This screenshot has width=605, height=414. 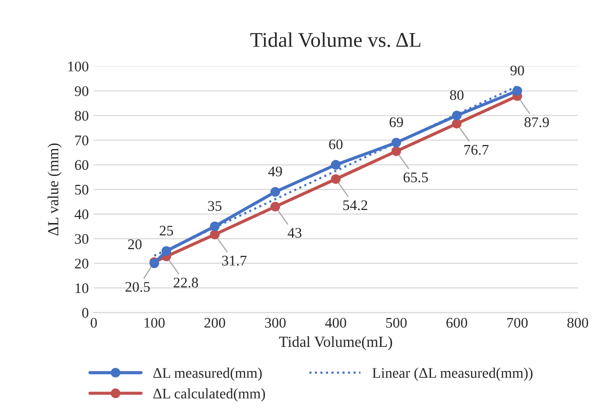 I want to click on data-label: 54.2, so click(x=355, y=205).